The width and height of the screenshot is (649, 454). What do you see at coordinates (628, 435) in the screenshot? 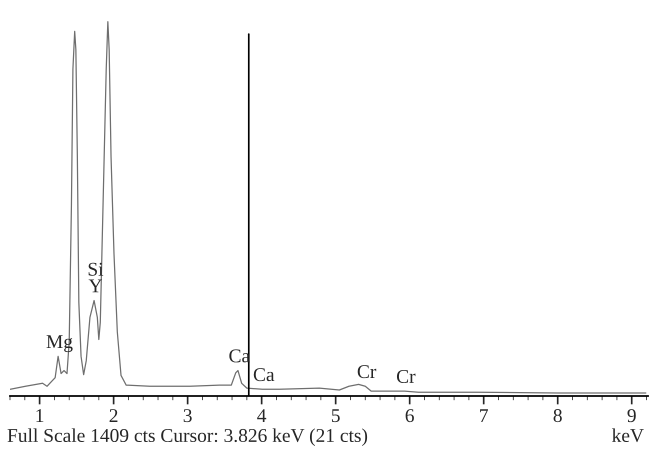
I see `x-axis-title: keV` at bounding box center [628, 435].